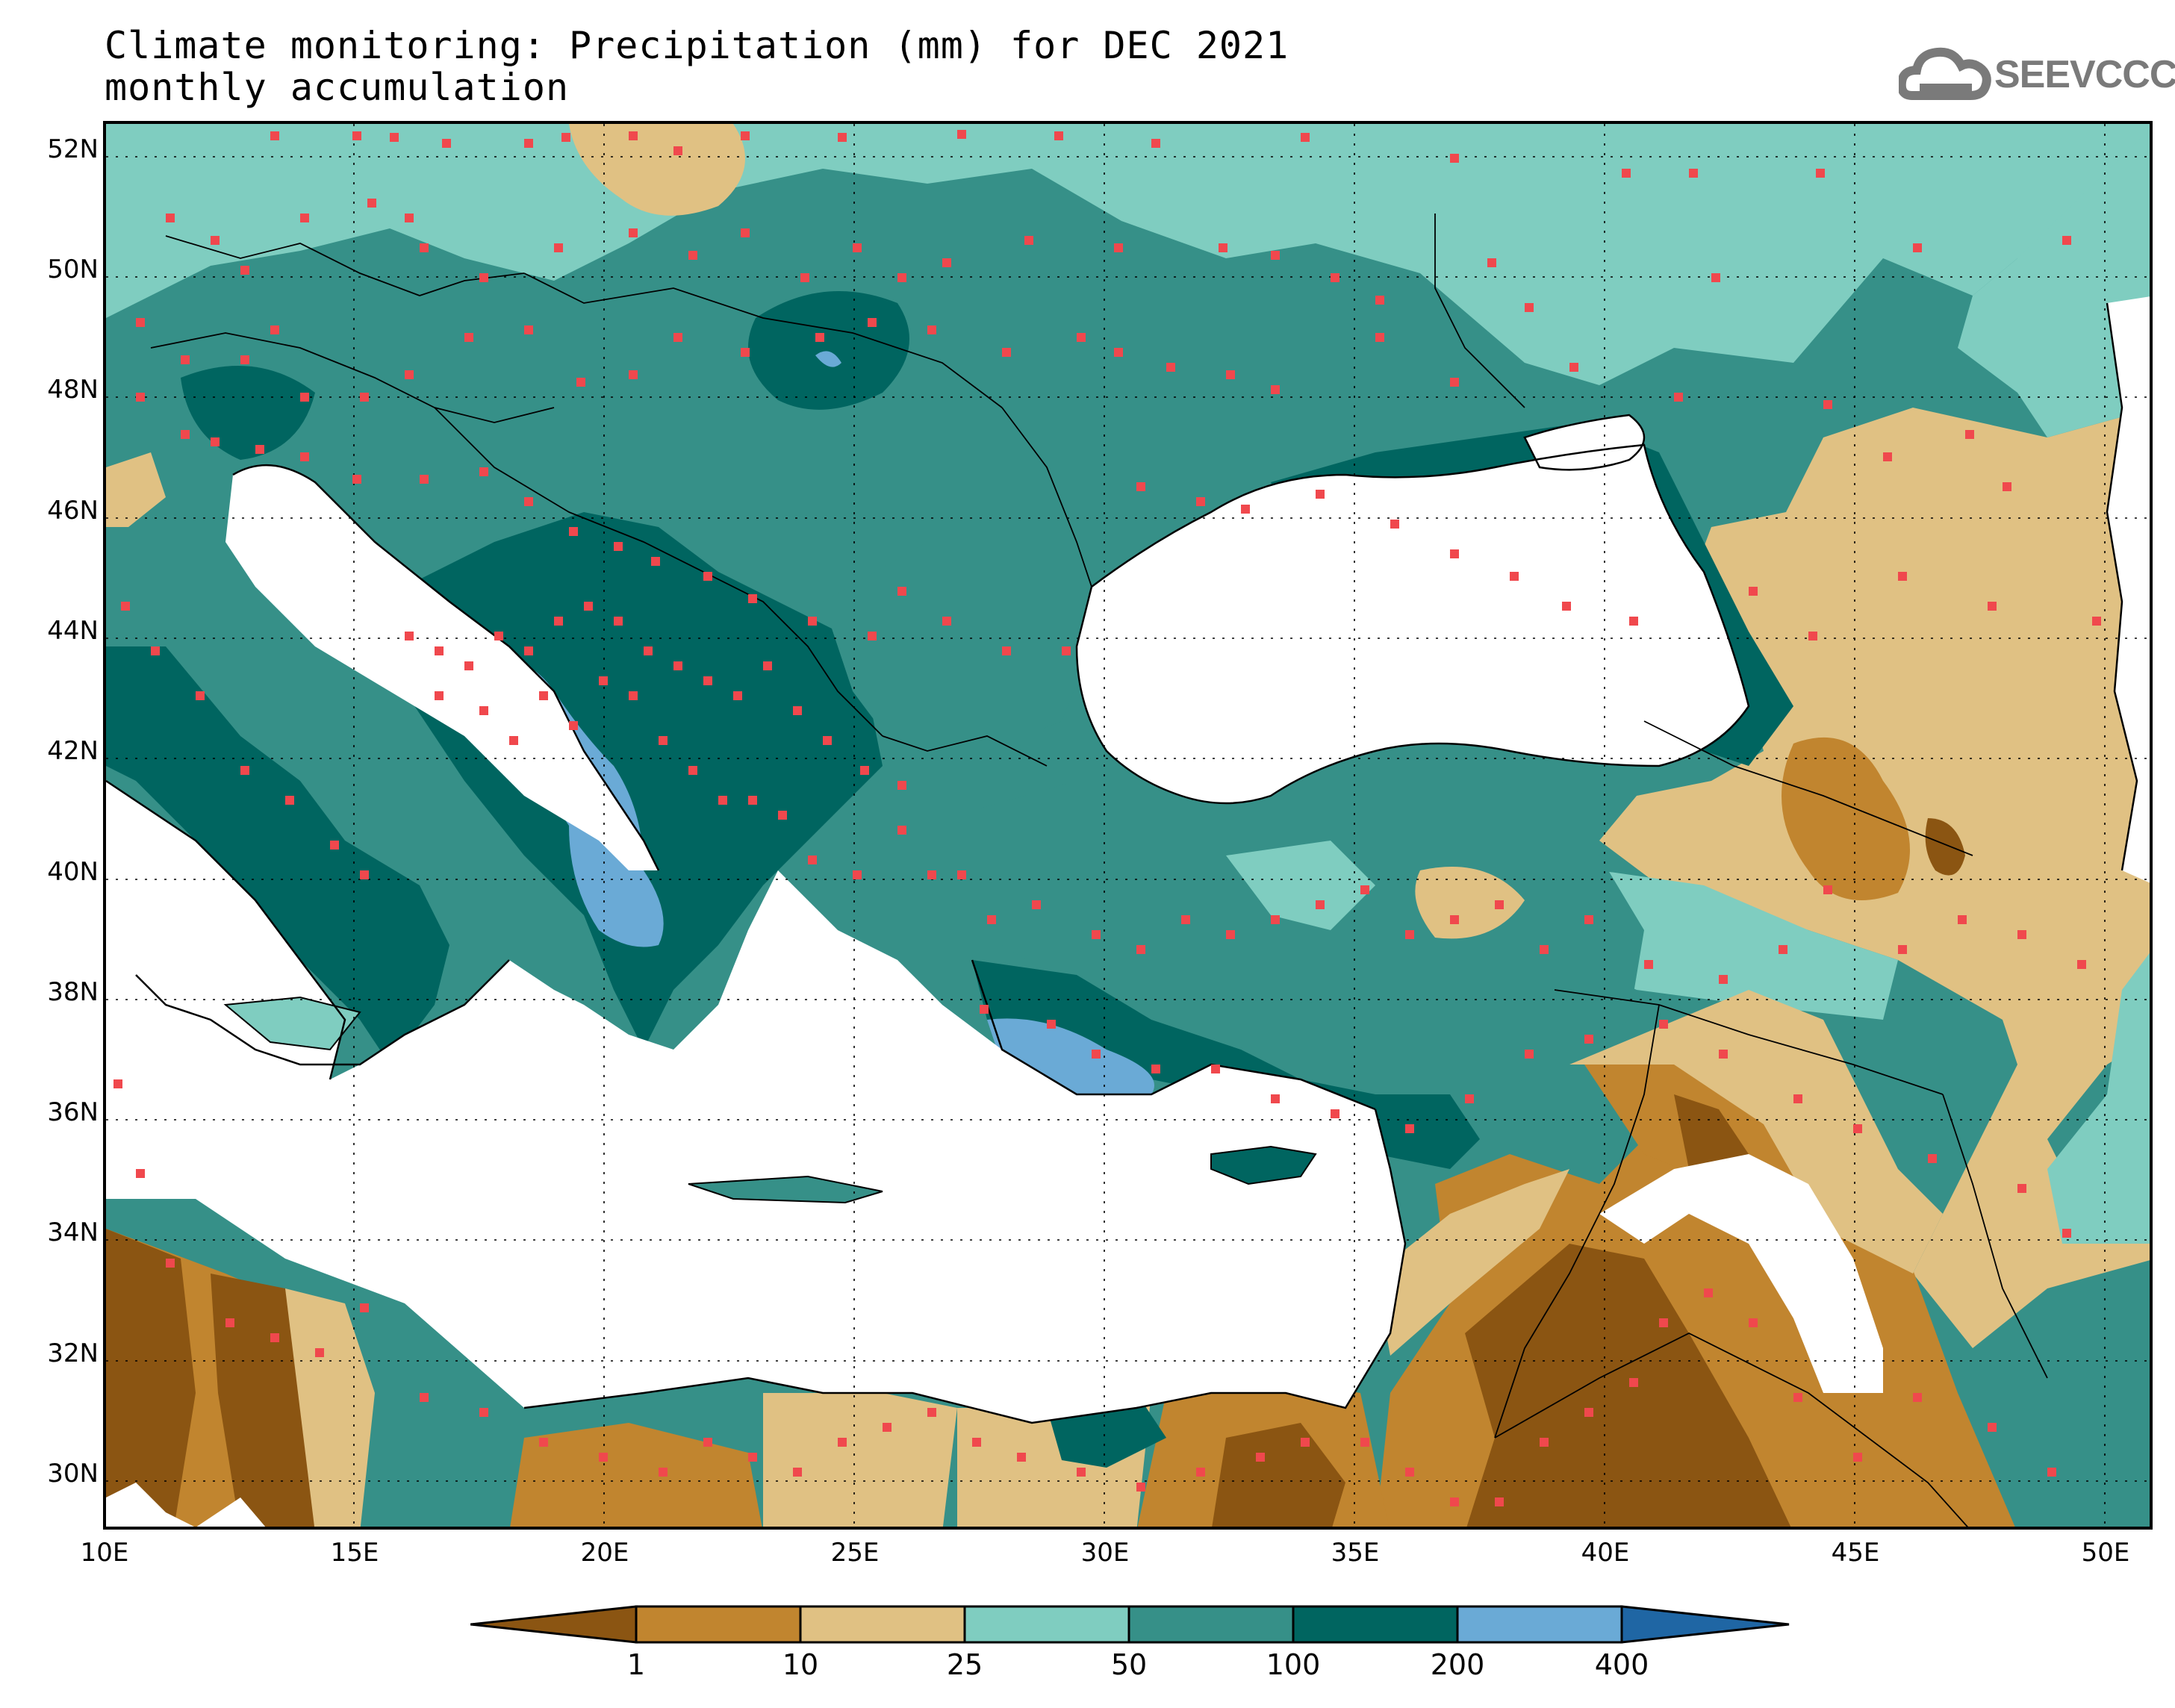  I want to click on lat-label-32n: 32N, so click(73, 1353).